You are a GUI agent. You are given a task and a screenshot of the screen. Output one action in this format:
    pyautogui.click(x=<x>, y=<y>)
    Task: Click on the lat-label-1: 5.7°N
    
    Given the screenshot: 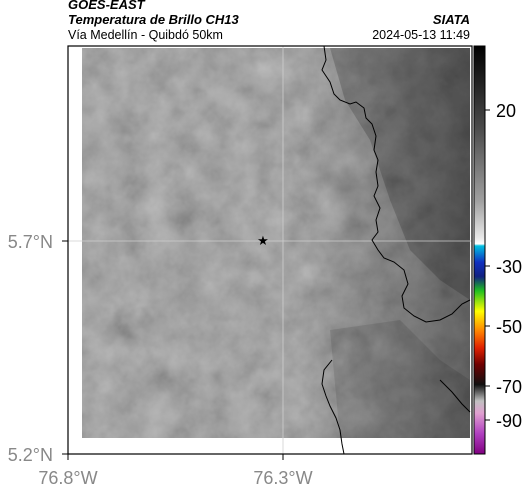 What is the action you would take?
    pyautogui.click(x=30, y=242)
    